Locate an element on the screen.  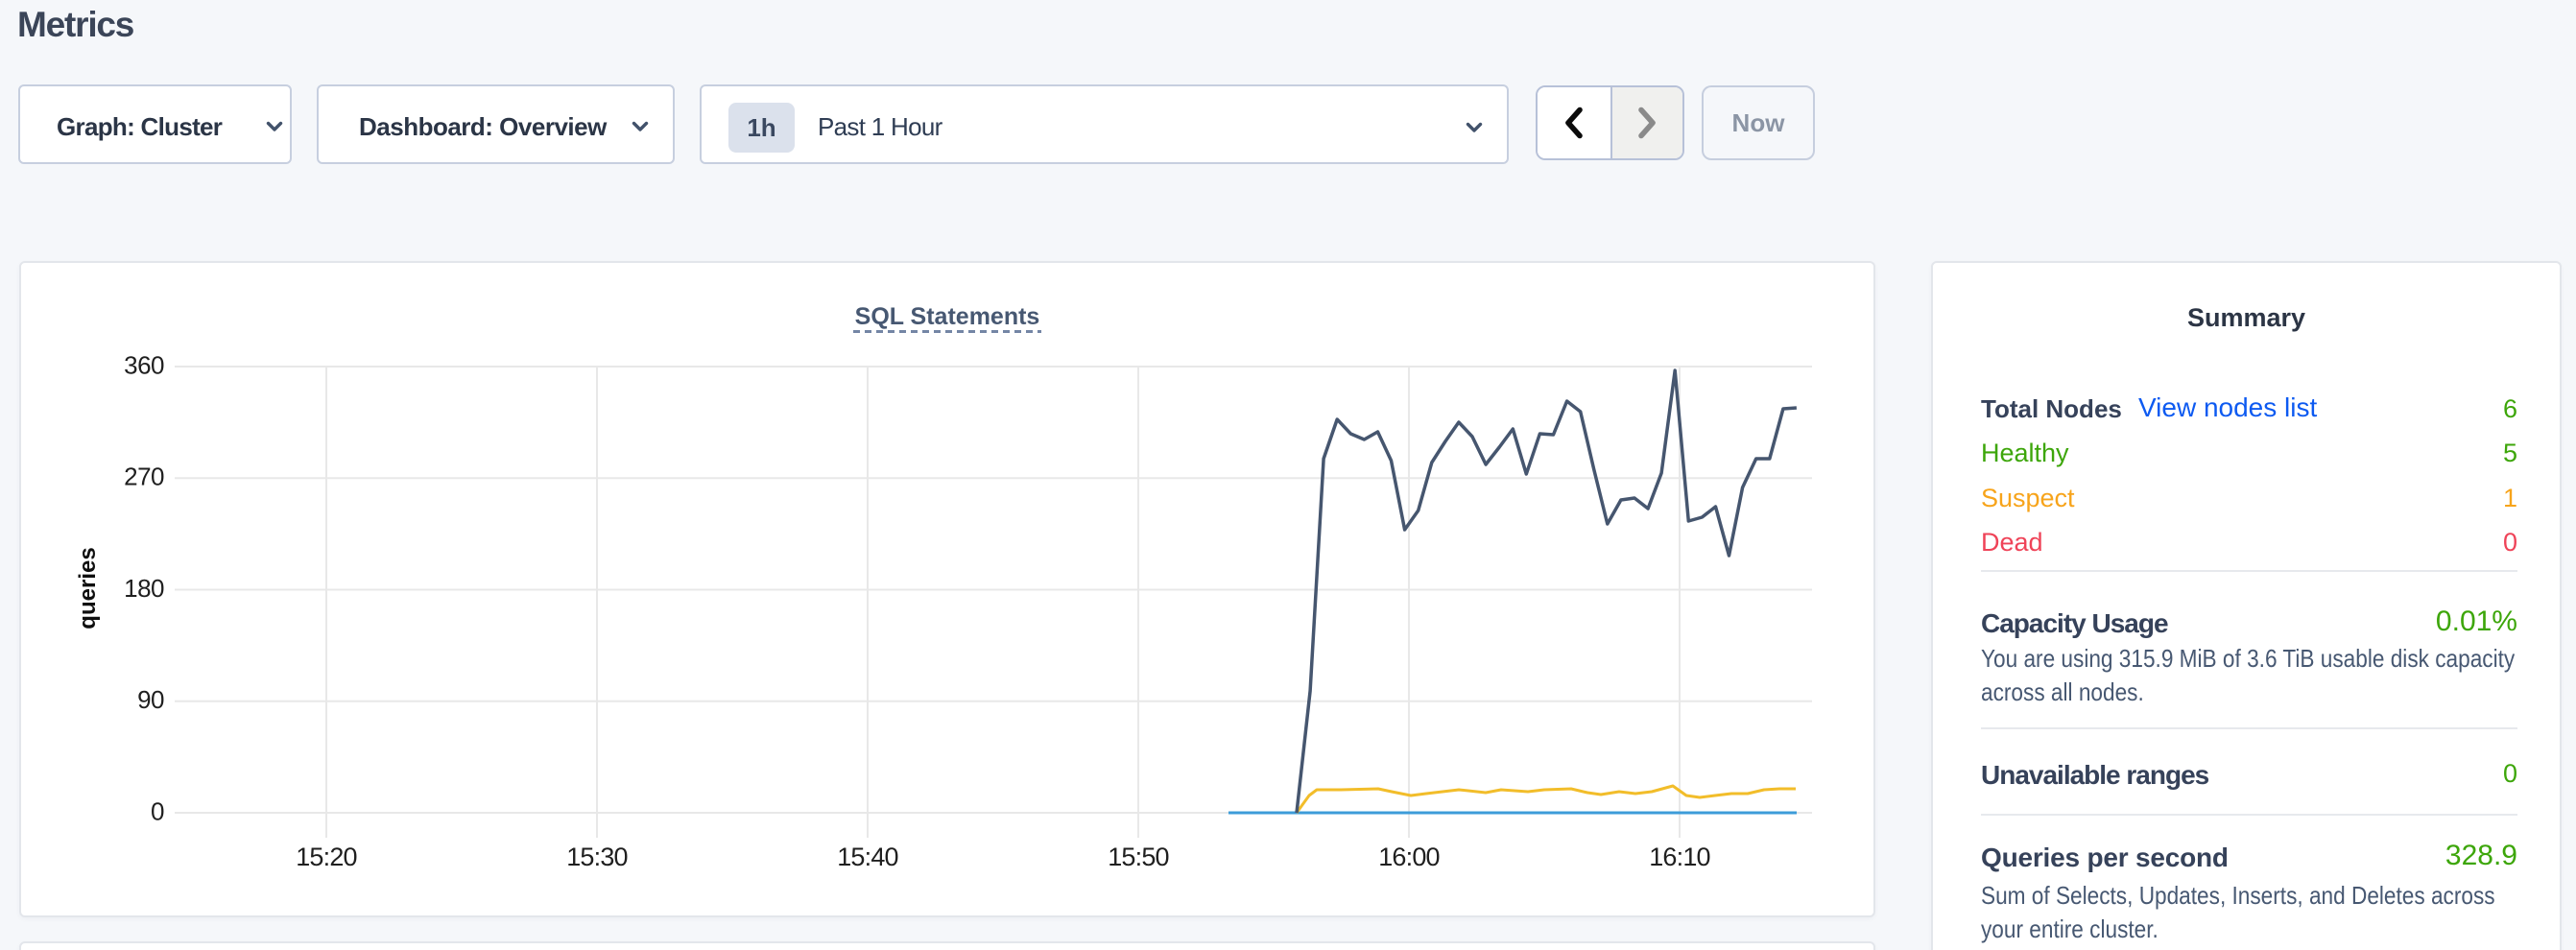
svg-text: 16:00 is located at coordinates (1409, 857).